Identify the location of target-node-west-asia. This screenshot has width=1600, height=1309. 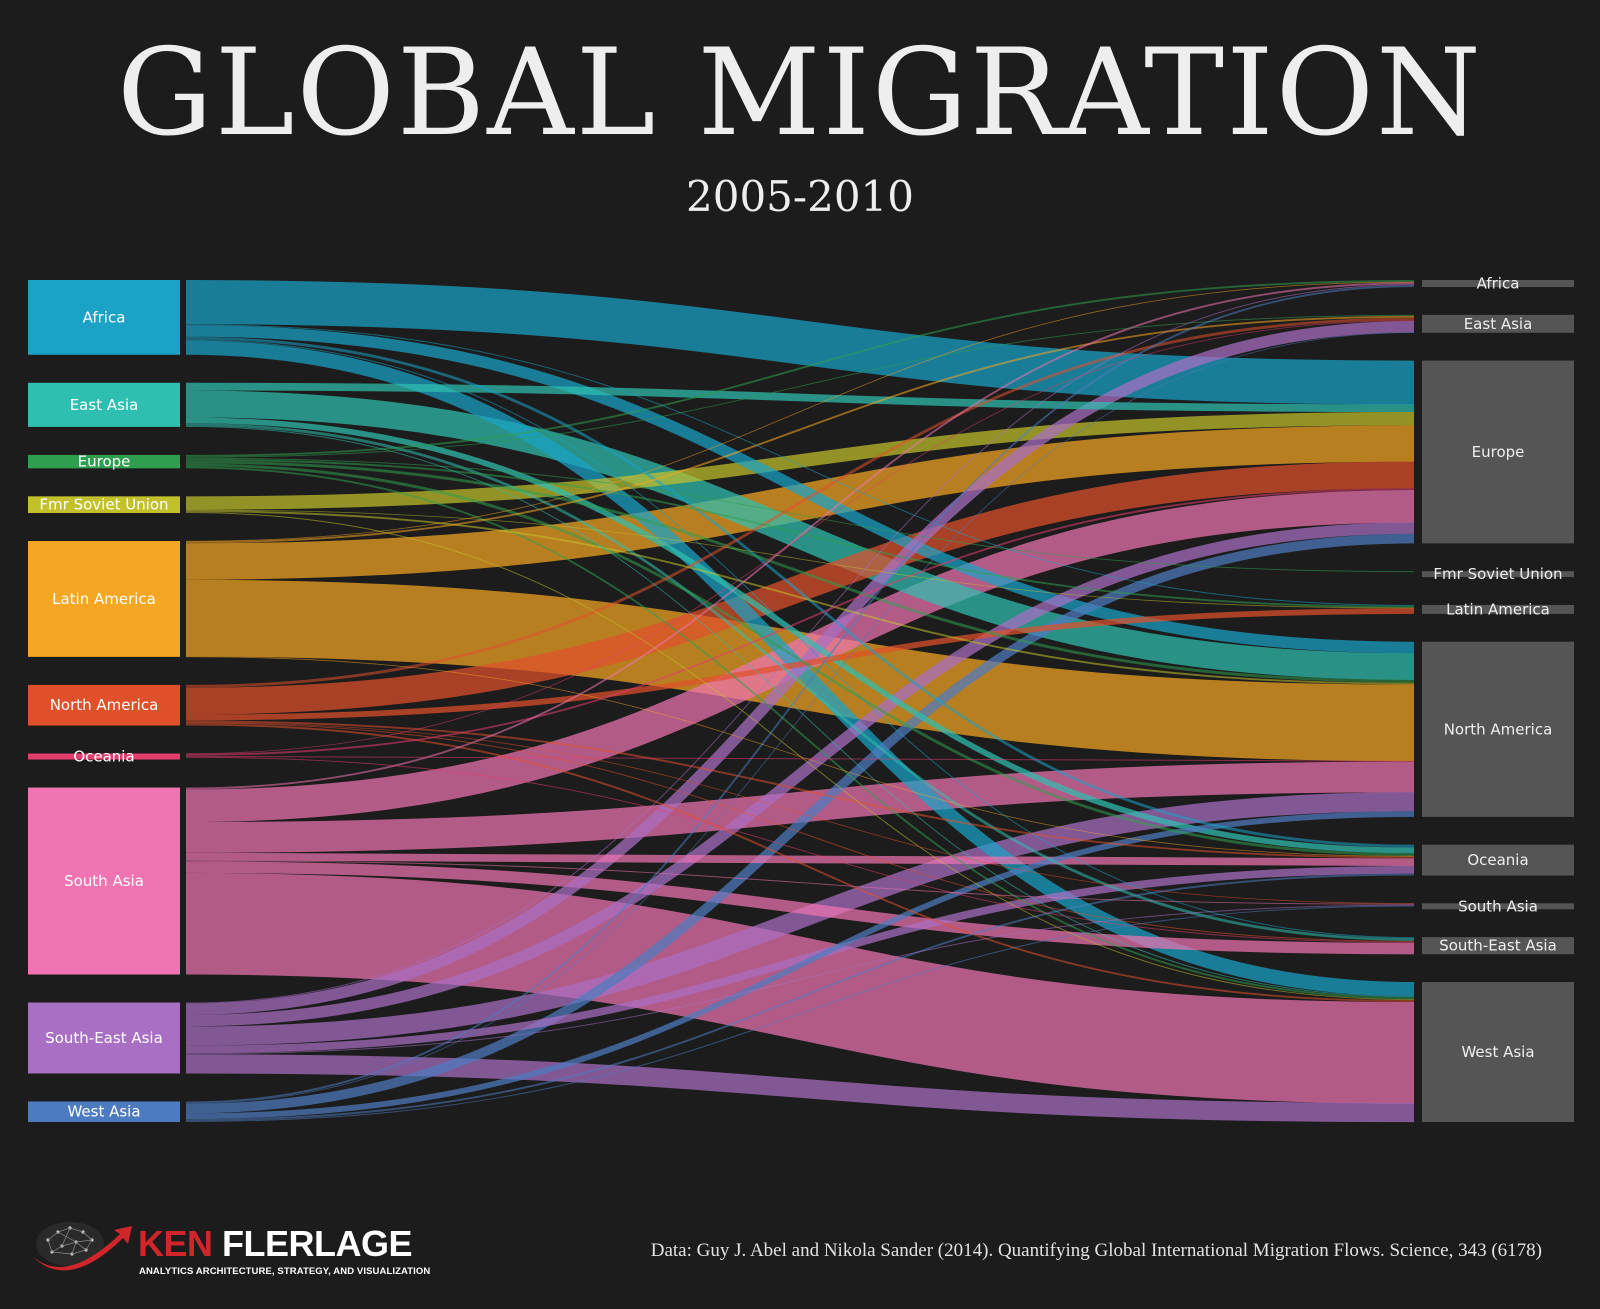
(1498, 1052).